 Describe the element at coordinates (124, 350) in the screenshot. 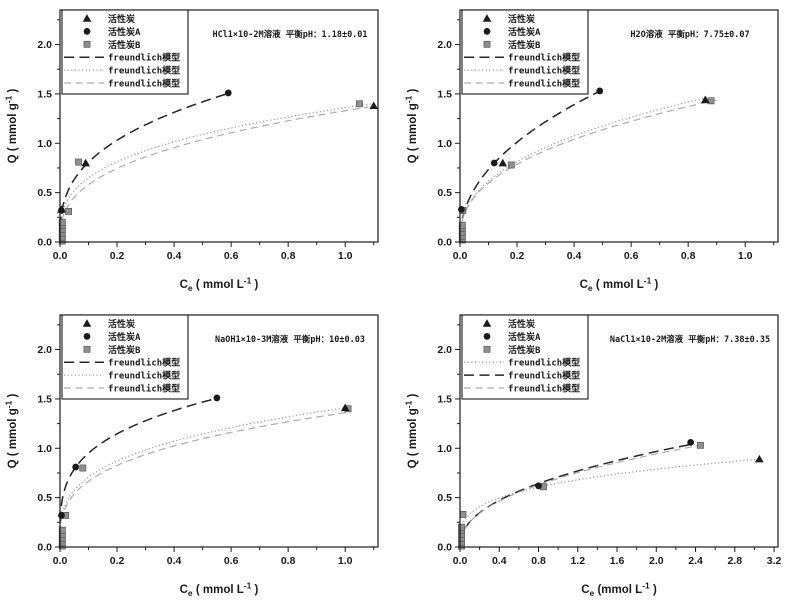

I see `legend-label: 活性炭B` at that location.